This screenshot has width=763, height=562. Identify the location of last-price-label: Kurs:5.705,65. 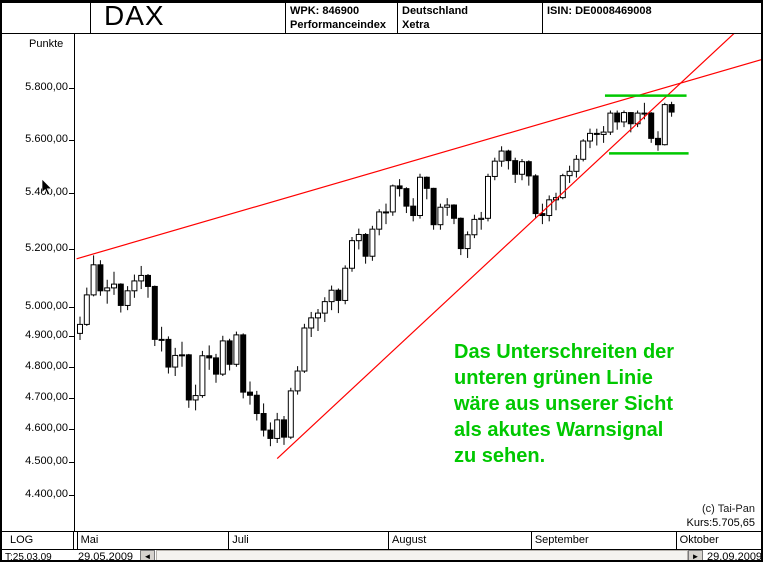
(721, 523).